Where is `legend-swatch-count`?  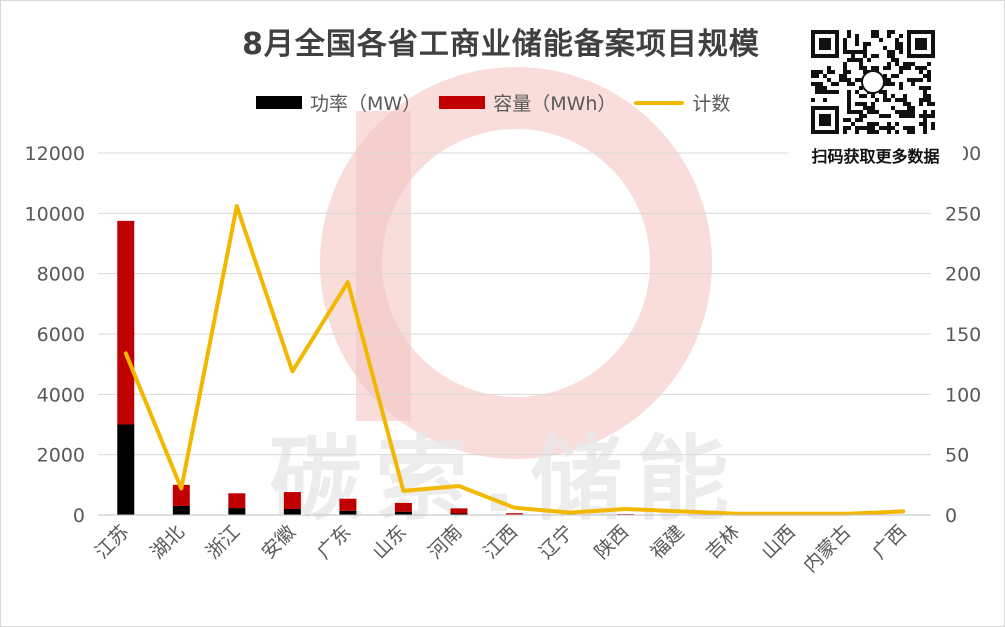
legend-swatch-count is located at coordinates (659, 102).